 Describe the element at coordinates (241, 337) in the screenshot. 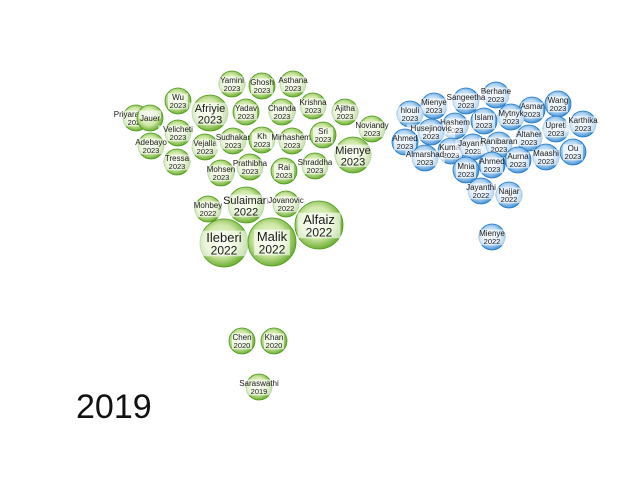

I see `bubble-name: Chen` at that location.